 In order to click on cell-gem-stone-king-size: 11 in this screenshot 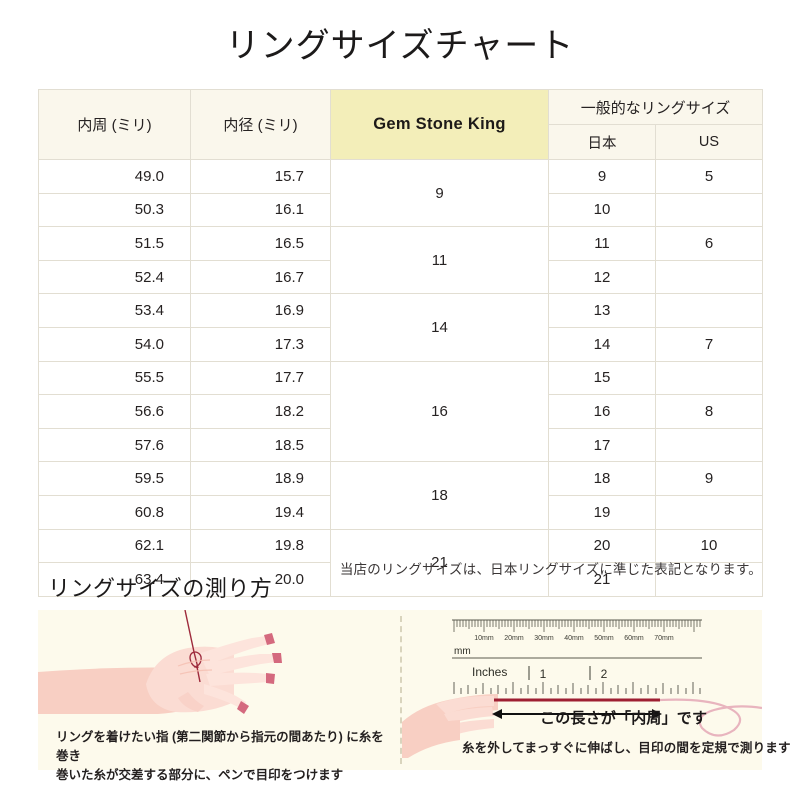, I will do `click(439, 260)`.